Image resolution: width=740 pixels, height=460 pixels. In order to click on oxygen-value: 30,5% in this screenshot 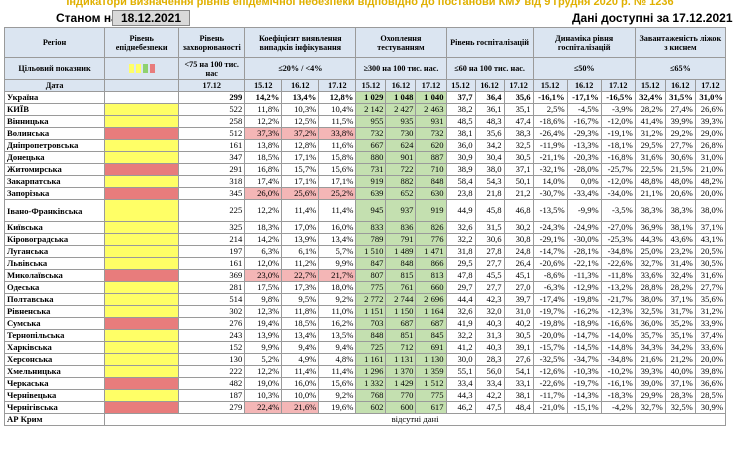, I will do `click(710, 263)`.